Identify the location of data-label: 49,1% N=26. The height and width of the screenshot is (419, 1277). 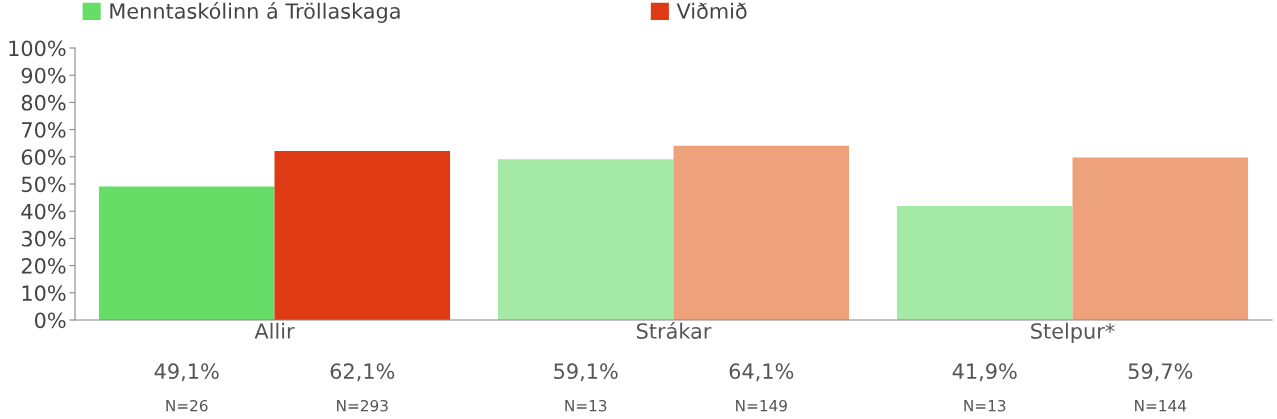
(186, 387).